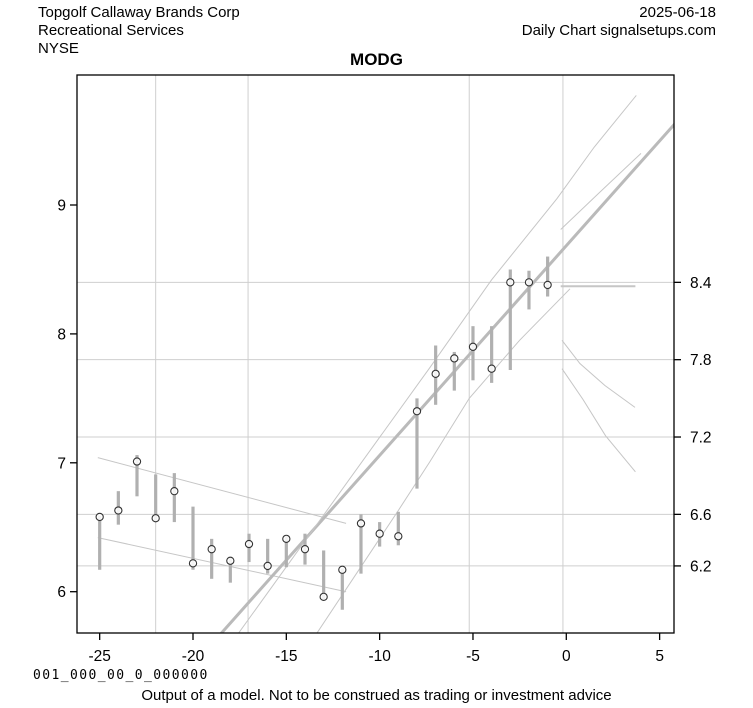  I want to click on y-axis-left-tick-label: 7, so click(61, 463).